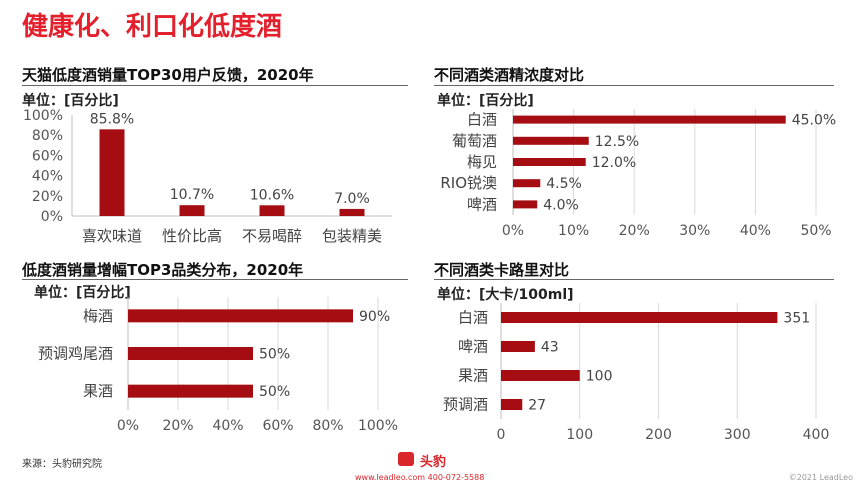 The image size is (865, 487). What do you see at coordinates (192, 236) in the screenshot?
I see `x-tick-label: 性价比高` at bounding box center [192, 236].